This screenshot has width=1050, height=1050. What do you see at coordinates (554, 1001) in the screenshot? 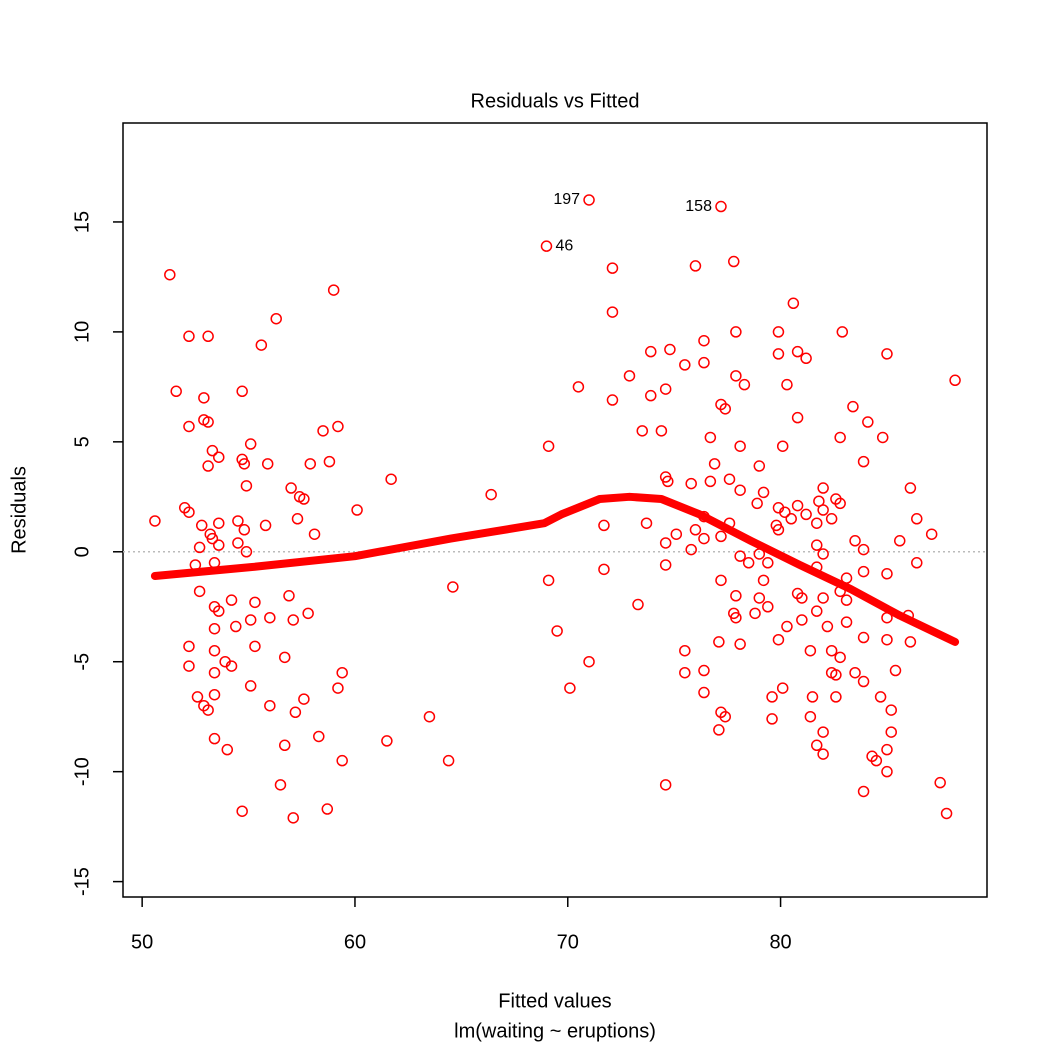
I see `x-axis-label: Fitted values` at bounding box center [554, 1001].